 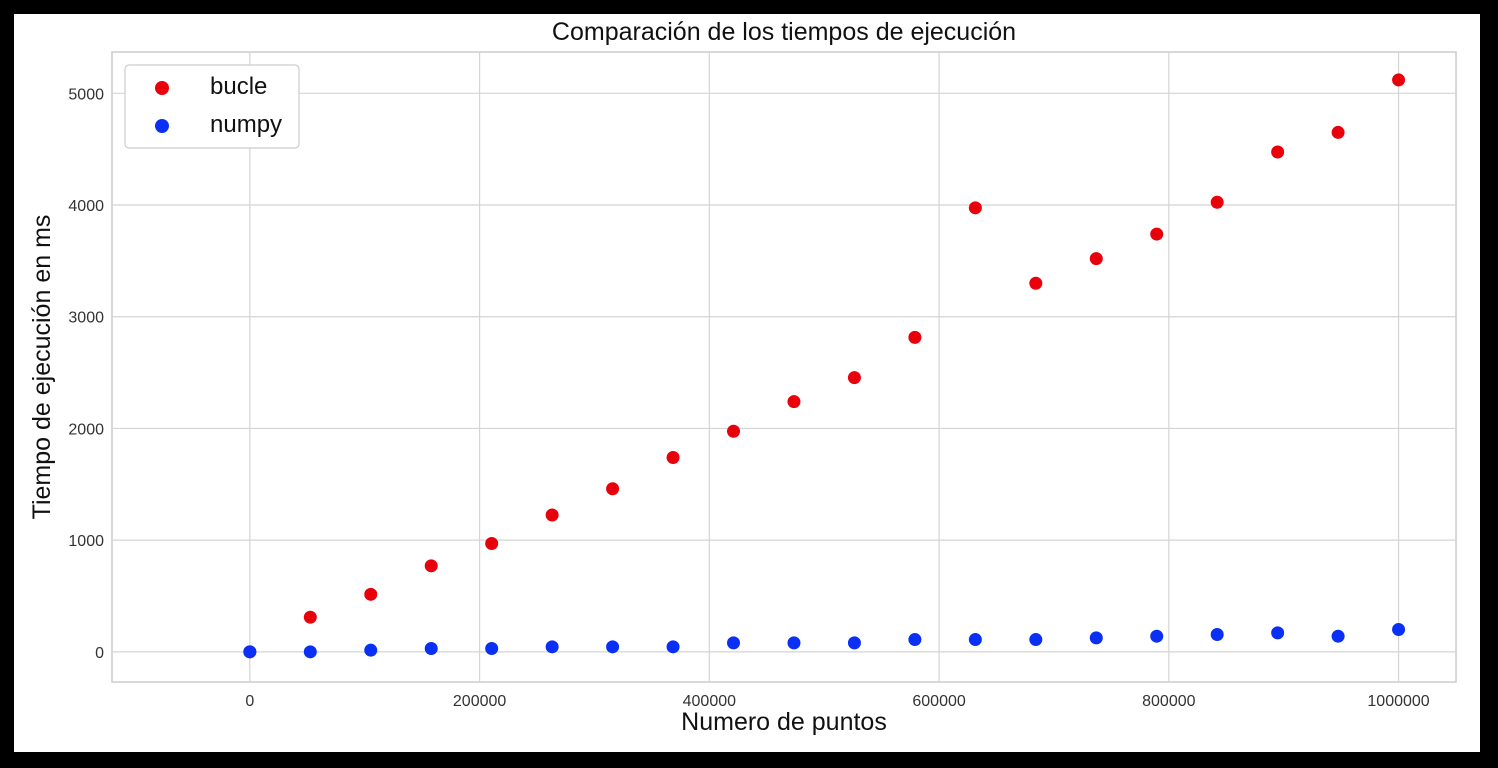 What do you see at coordinates (938, 701) in the screenshot?
I see `x-tick-label: 600000` at bounding box center [938, 701].